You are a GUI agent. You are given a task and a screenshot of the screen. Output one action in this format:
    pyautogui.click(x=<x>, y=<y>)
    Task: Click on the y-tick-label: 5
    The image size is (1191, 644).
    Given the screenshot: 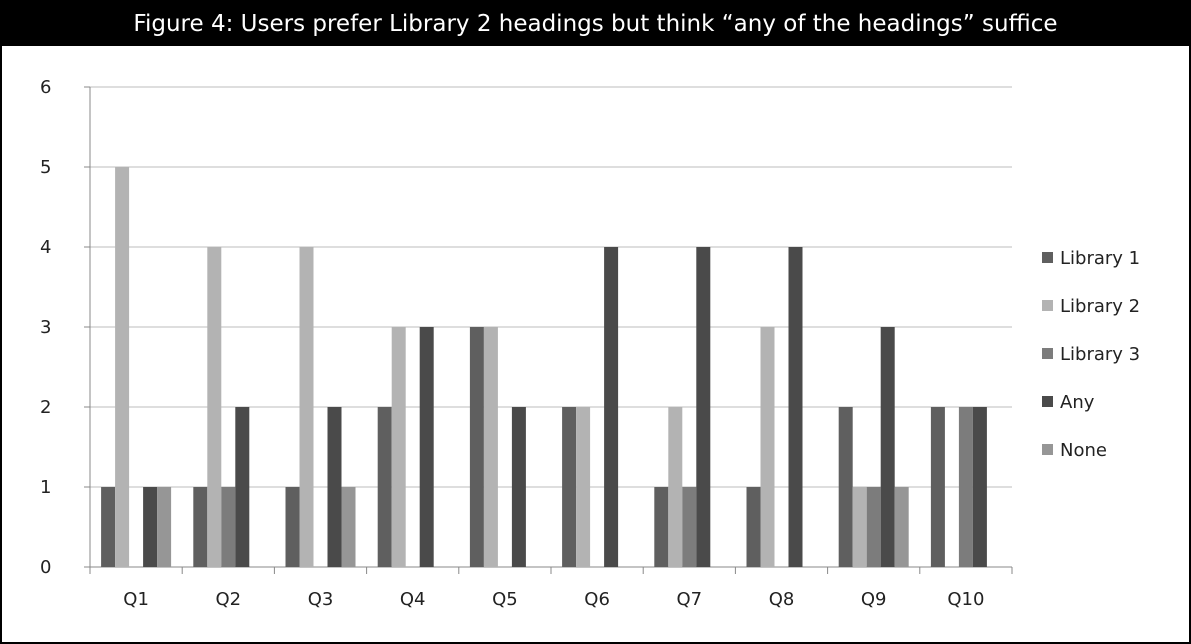 What is the action you would take?
    pyautogui.click(x=45, y=167)
    